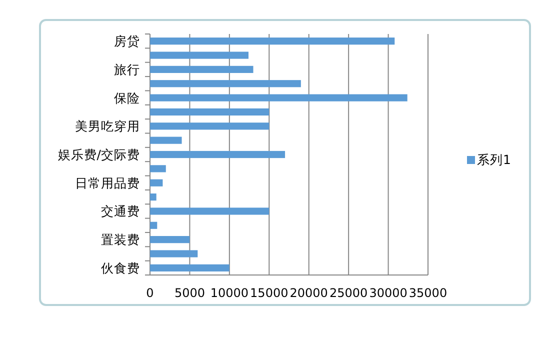  What do you see at coordinates (127, 41) in the screenshot?
I see `y-tick-label: 房贷` at bounding box center [127, 41].